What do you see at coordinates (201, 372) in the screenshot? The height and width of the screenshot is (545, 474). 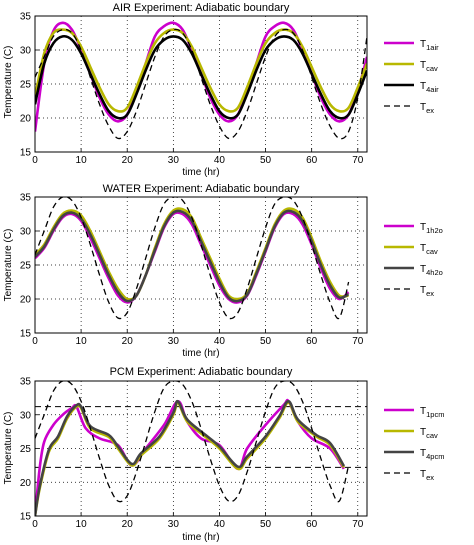 I see `chart-title: PCM Experiment: Adiabatic boundary` at bounding box center [201, 372].